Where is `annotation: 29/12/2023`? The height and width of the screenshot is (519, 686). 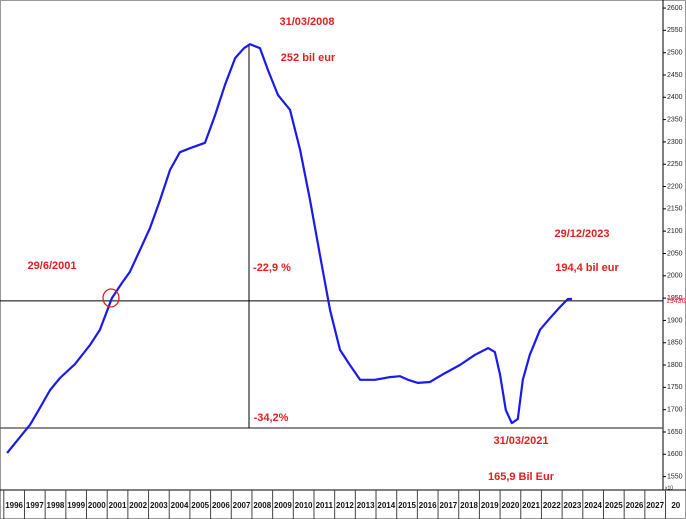
annotation: 29/12/2023 is located at coordinates (581, 234).